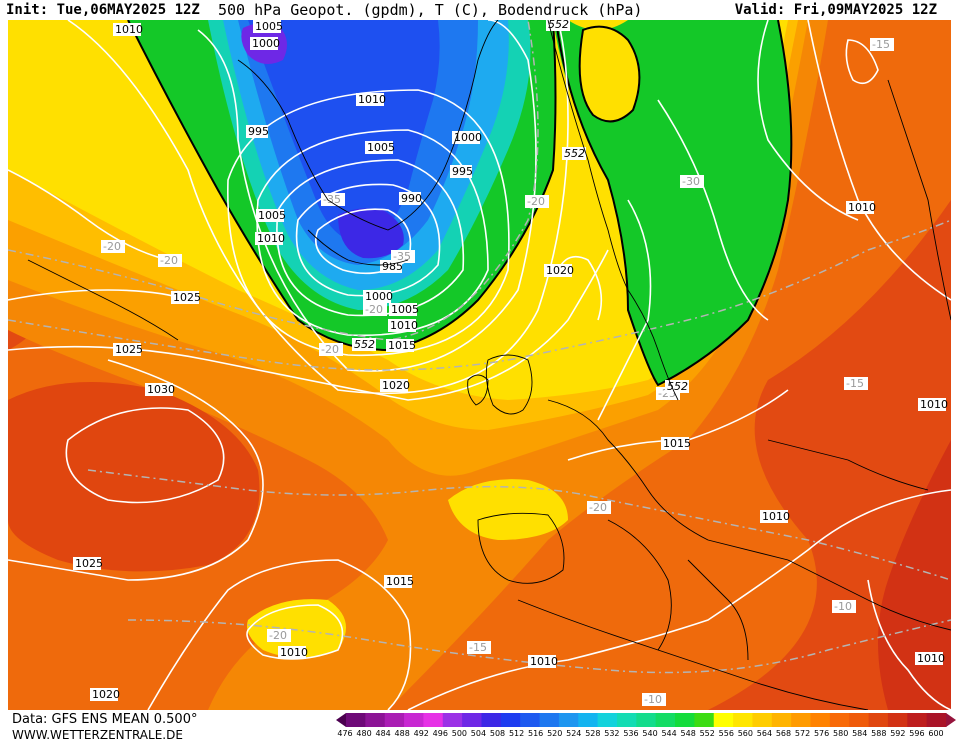 This screenshot has height=742, width=959. Describe the element at coordinates (344, 132) in the screenshot. I see `band-deep-blue` at that location.